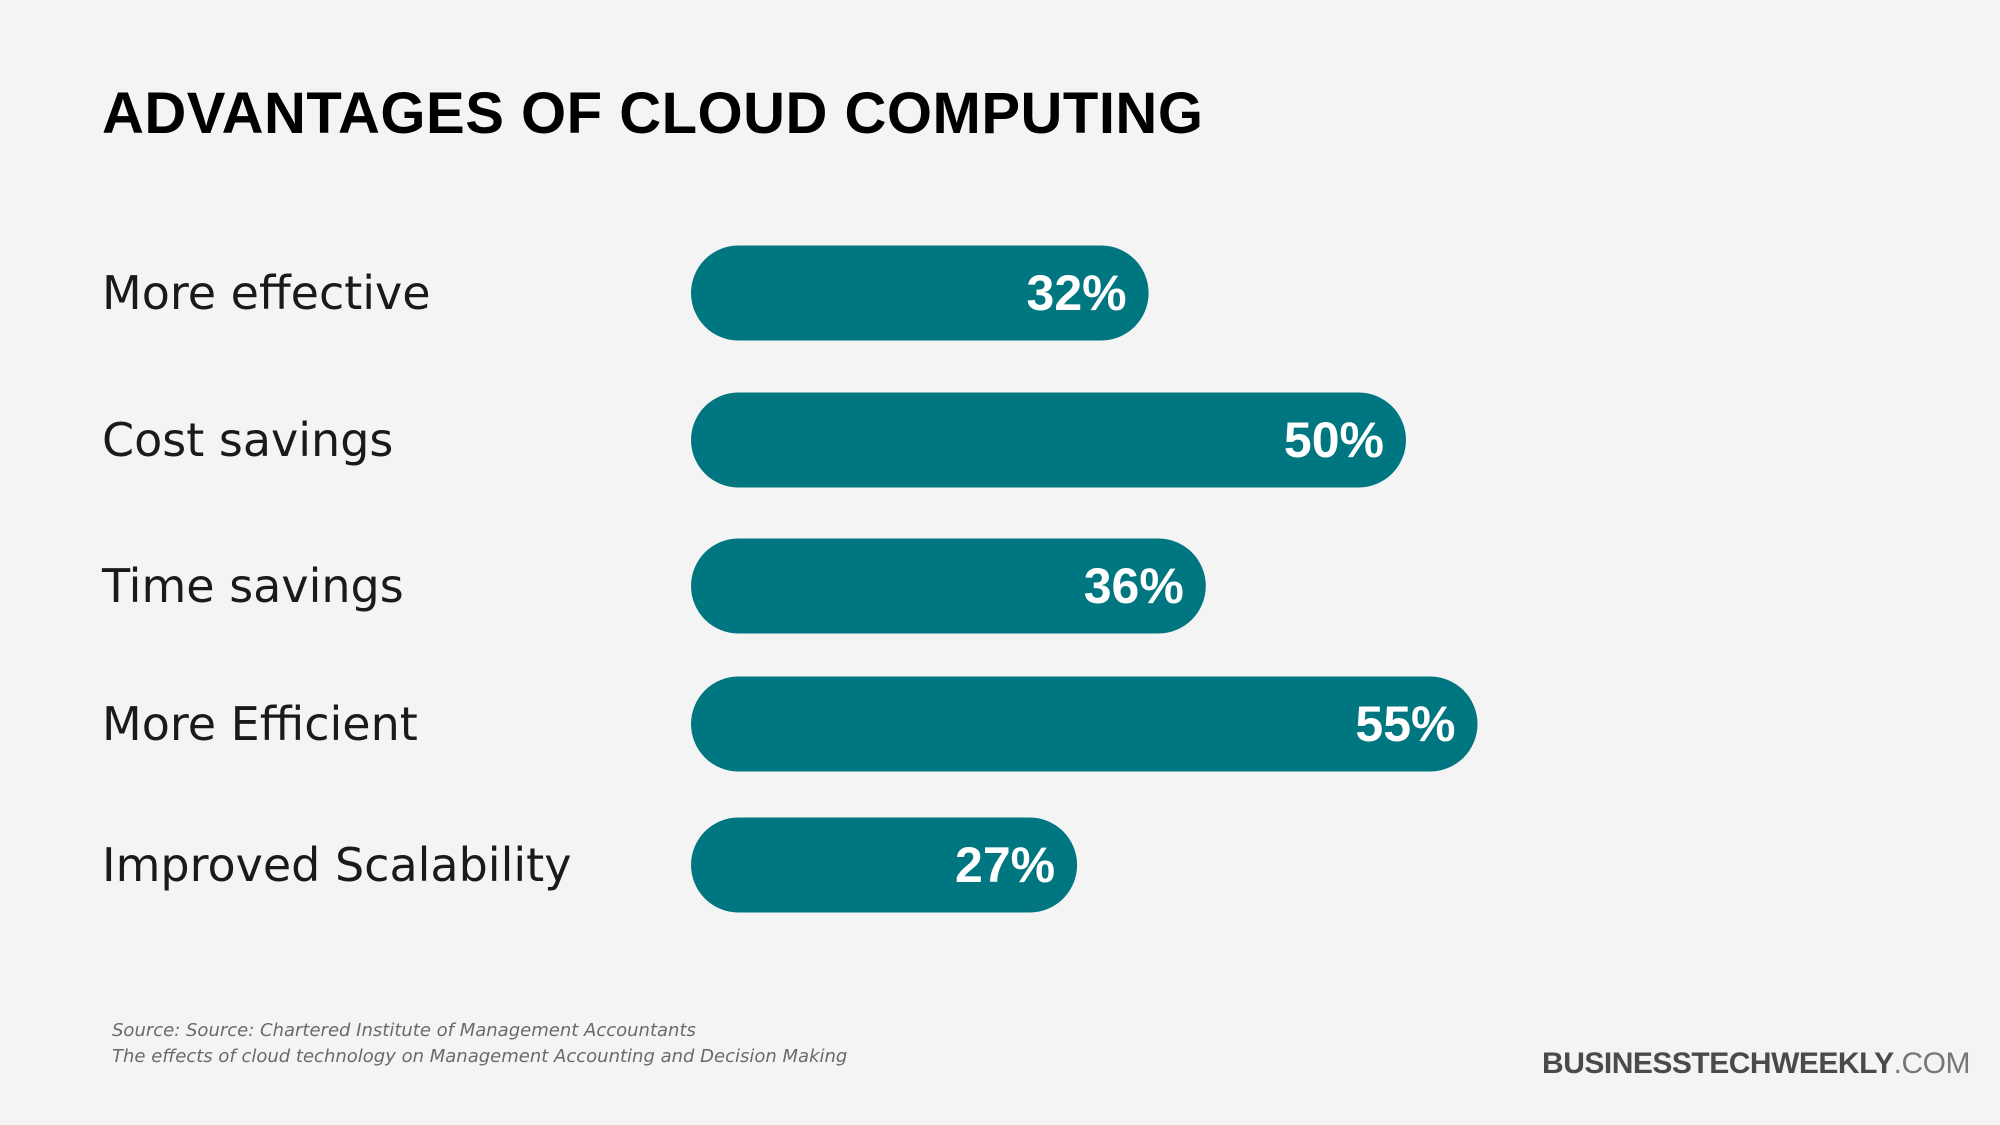 This screenshot has width=2000, height=1125. I want to click on chart-title: ADVANTAGES OF CLOUD COMPUTING, so click(653, 113).